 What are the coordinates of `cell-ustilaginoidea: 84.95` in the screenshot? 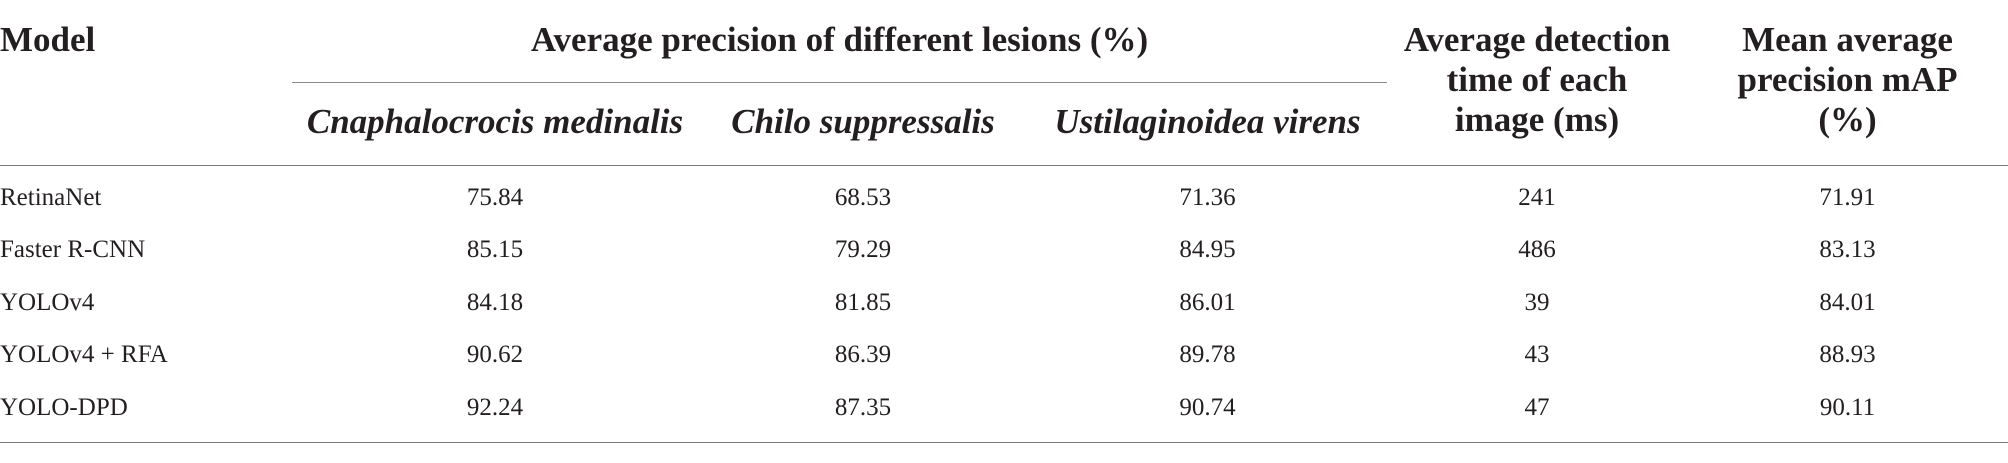 It's located at (1207, 250).